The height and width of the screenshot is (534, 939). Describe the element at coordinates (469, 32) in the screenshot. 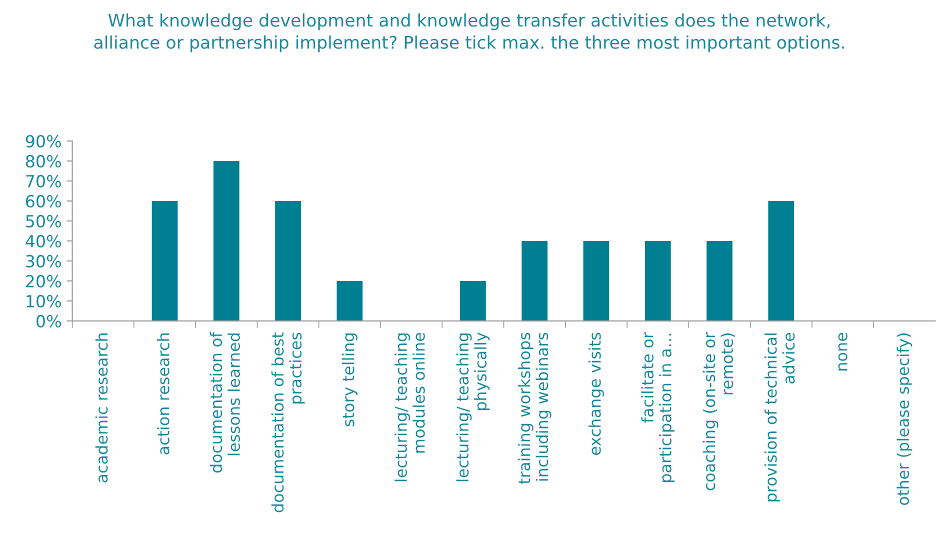

I see `chart-title: What knowledge development and knowledge transfer activities does the network, alliance or partnership implement? Please tick max. the three most important options.` at that location.